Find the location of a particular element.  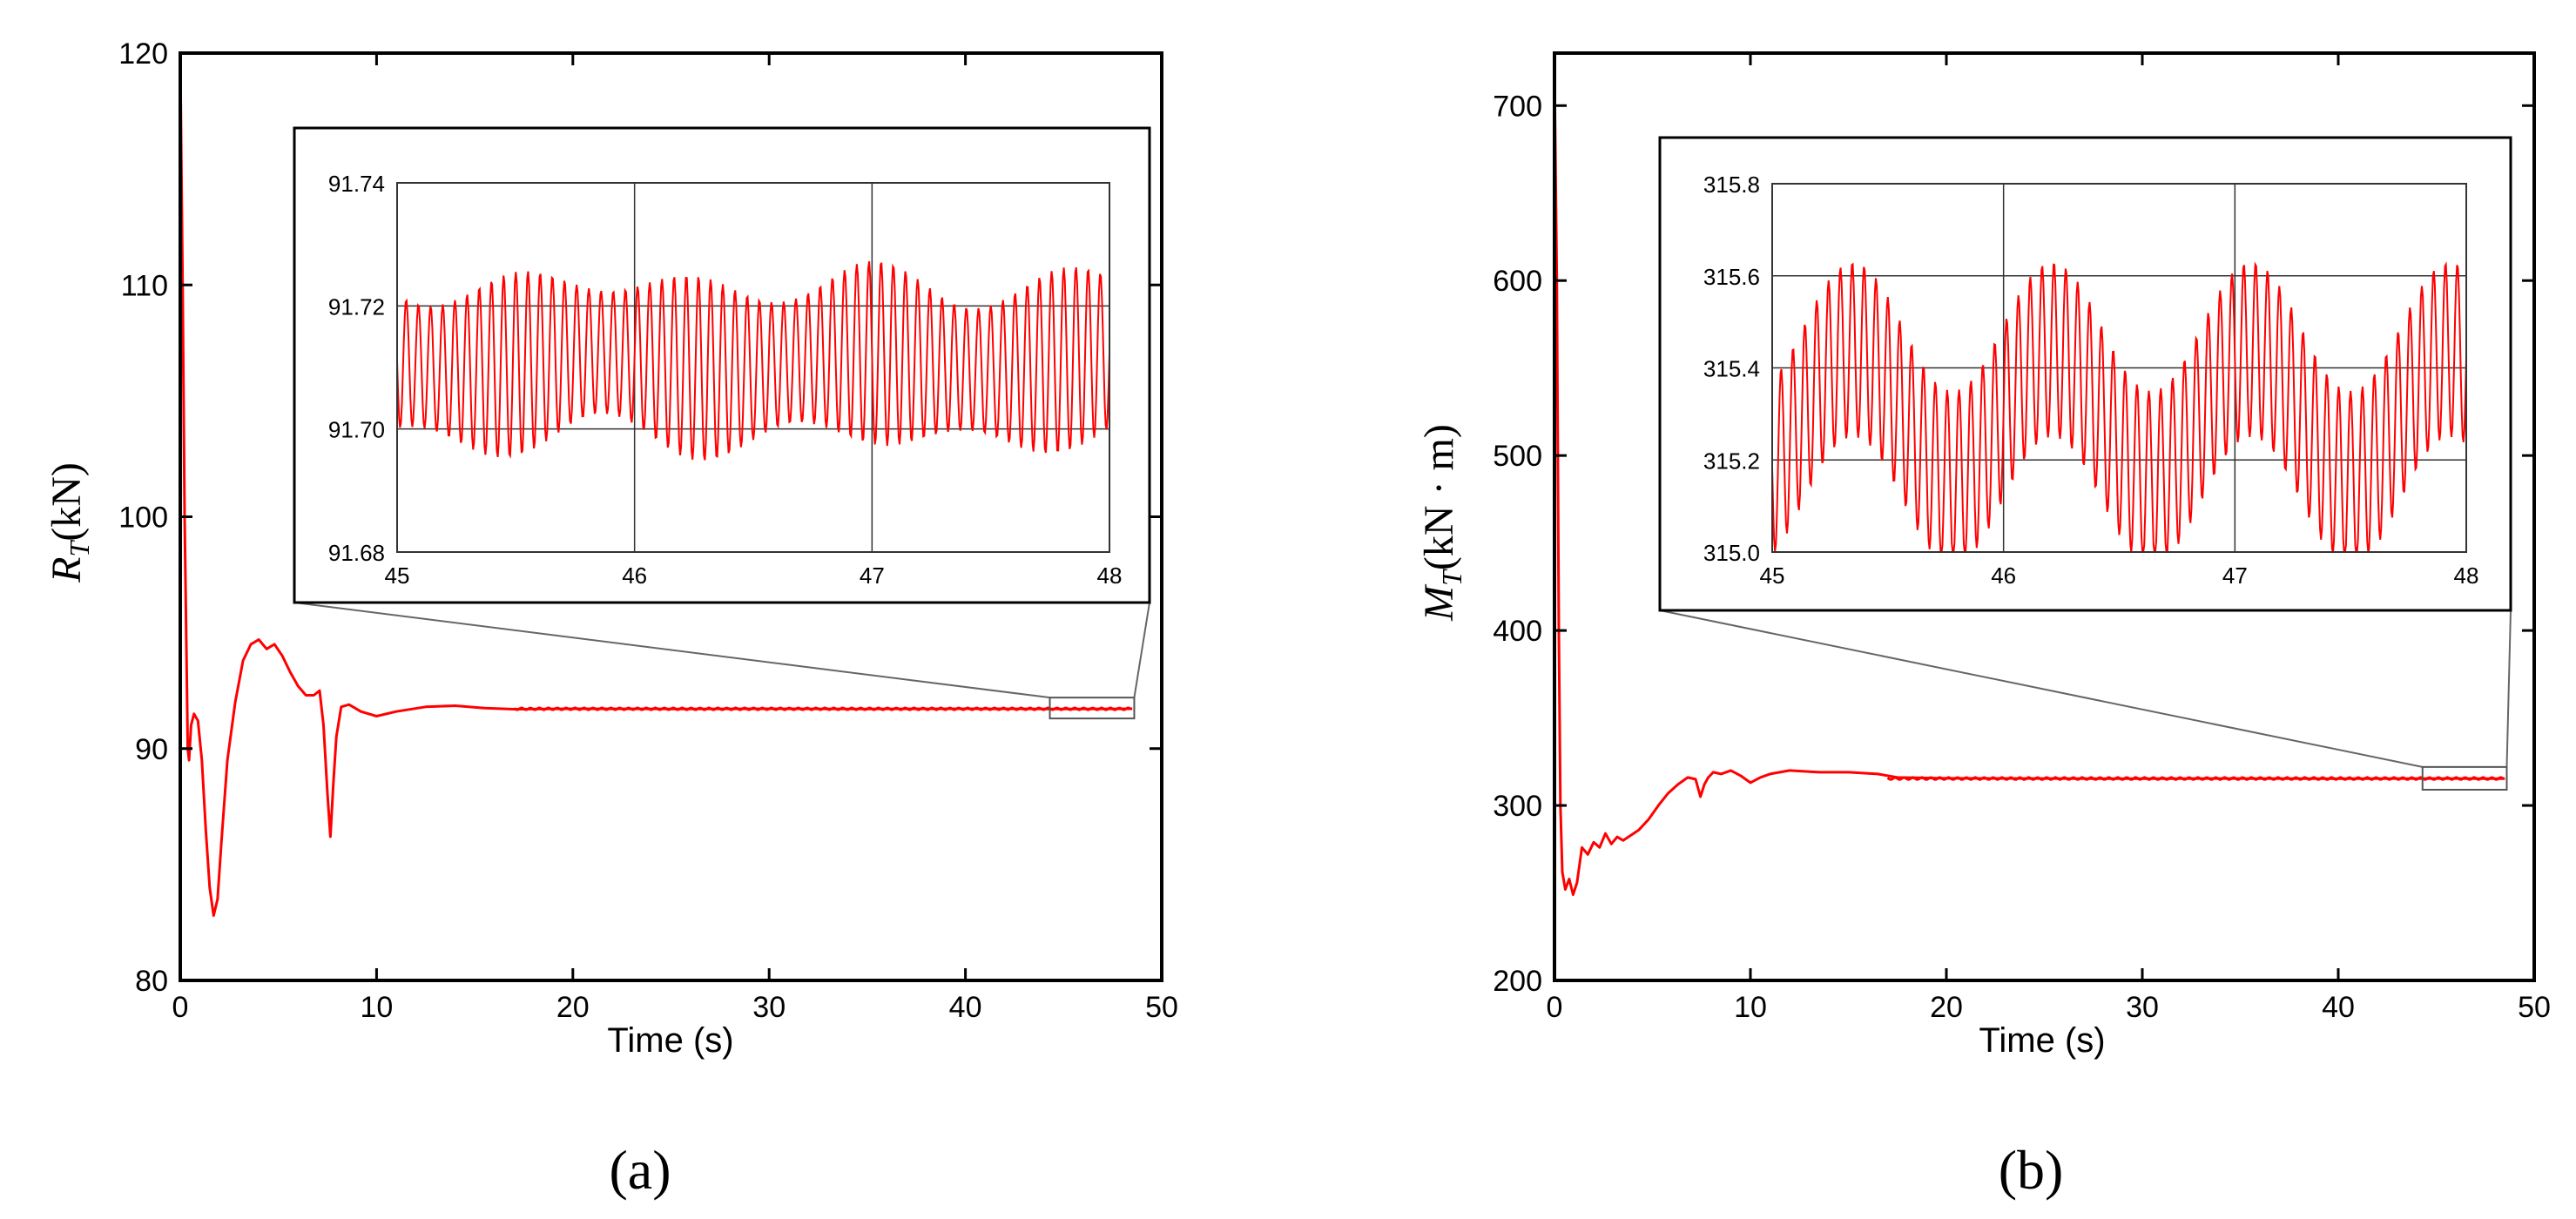

chart-b-xtick-label: 30 is located at coordinates (2142, 1007).